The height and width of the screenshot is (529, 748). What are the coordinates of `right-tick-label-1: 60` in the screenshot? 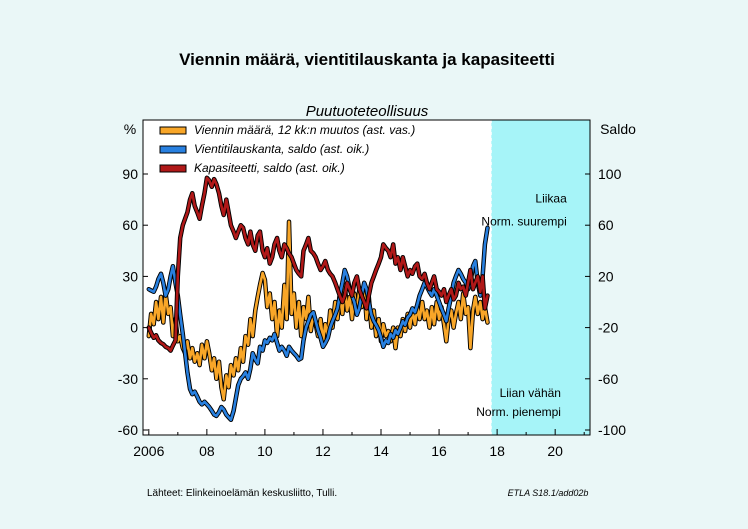 It's located at (606, 225).